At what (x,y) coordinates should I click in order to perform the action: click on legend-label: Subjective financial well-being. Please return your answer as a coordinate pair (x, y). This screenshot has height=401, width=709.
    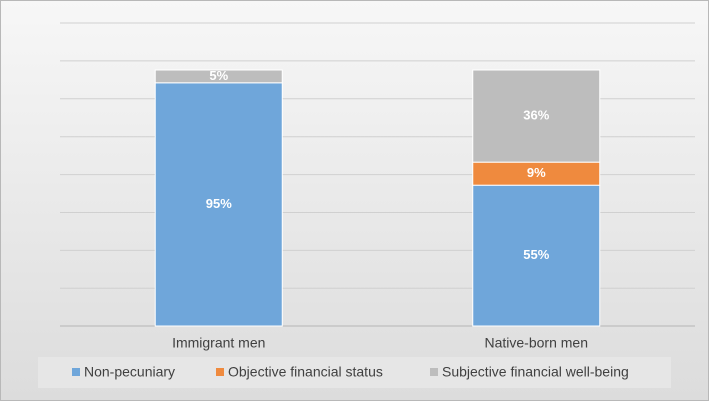
    Looking at the image, I should click on (535, 372).